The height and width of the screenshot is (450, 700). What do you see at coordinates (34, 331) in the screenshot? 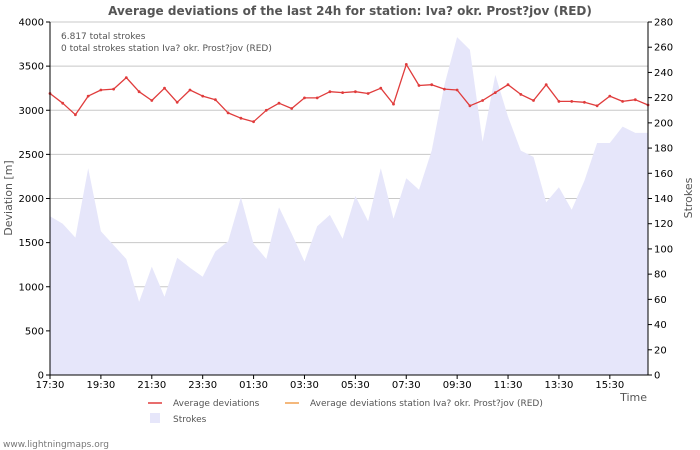
I see `y-tick-label: 500` at bounding box center [34, 331].